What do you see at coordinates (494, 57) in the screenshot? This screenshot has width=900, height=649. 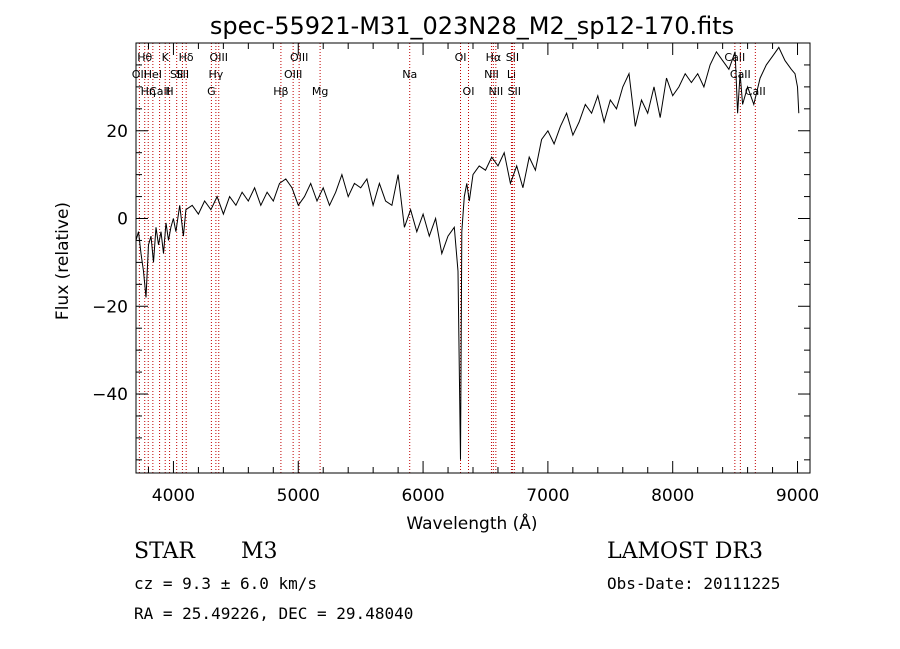 I see `line-label-21: Hα` at bounding box center [494, 57].